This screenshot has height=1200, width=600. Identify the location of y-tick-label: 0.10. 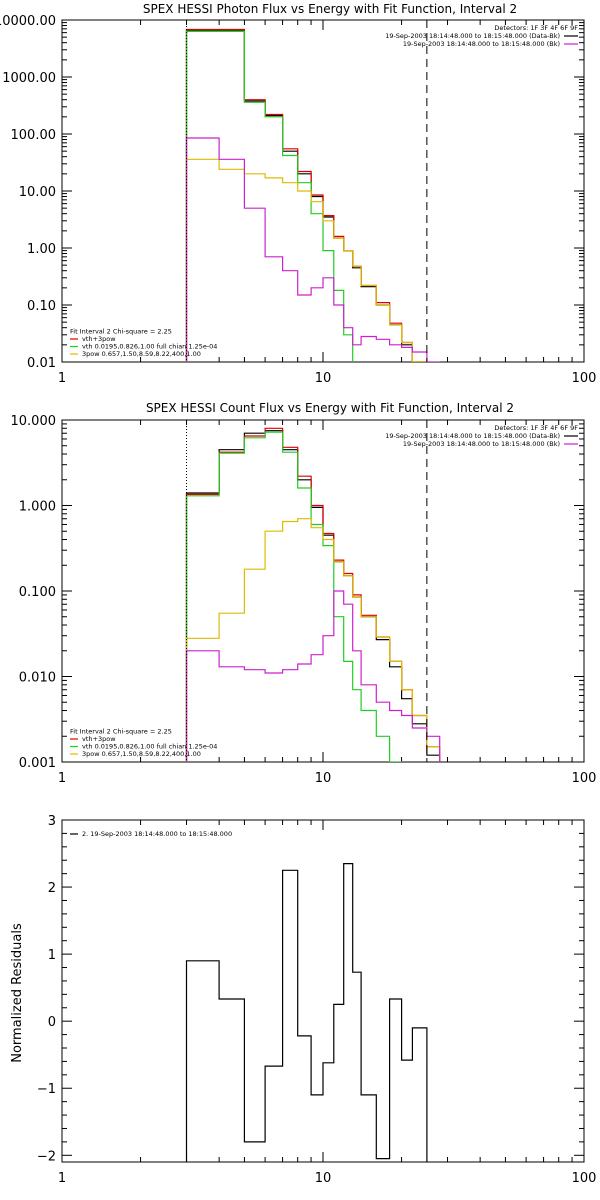
(41, 306).